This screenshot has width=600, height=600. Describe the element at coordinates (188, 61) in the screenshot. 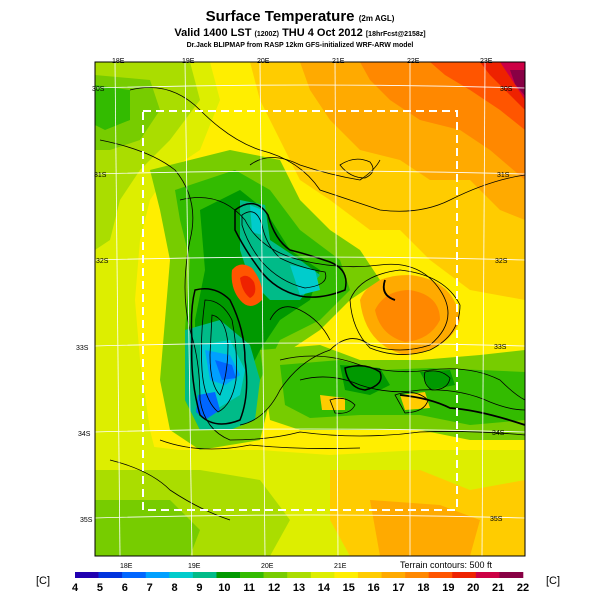

I see `lon-label-top: 19E` at that location.